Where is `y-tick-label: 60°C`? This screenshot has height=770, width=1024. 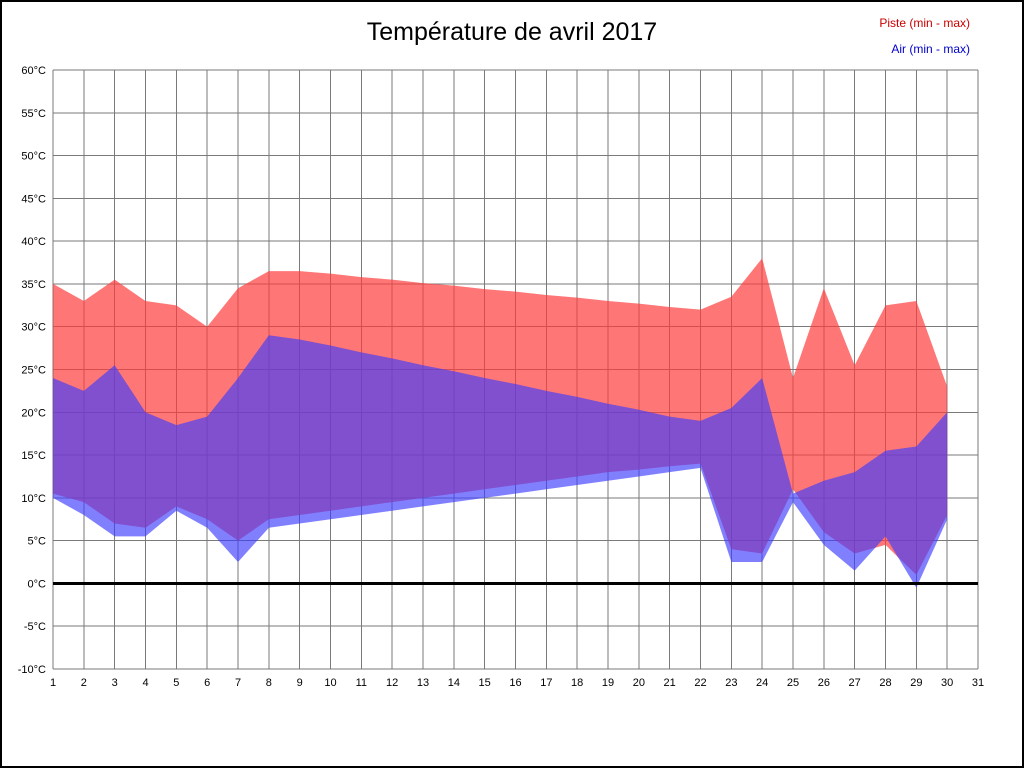
y-tick-label: 60°C is located at coordinates (33, 71).